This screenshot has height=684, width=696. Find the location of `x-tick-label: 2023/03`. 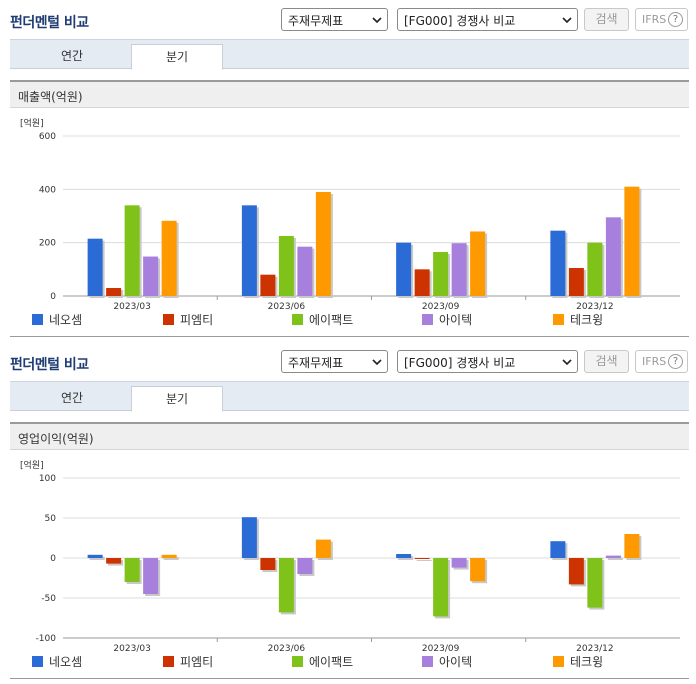

x-tick-label: 2023/03 is located at coordinates (131, 649).